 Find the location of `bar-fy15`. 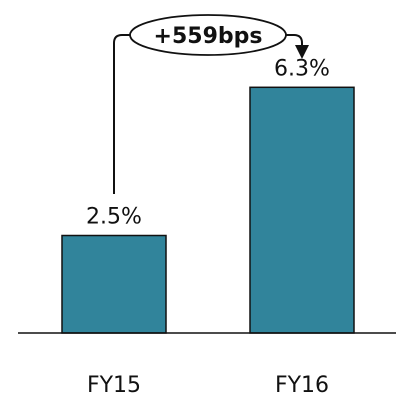

bar-fy15 is located at coordinates (114, 284).